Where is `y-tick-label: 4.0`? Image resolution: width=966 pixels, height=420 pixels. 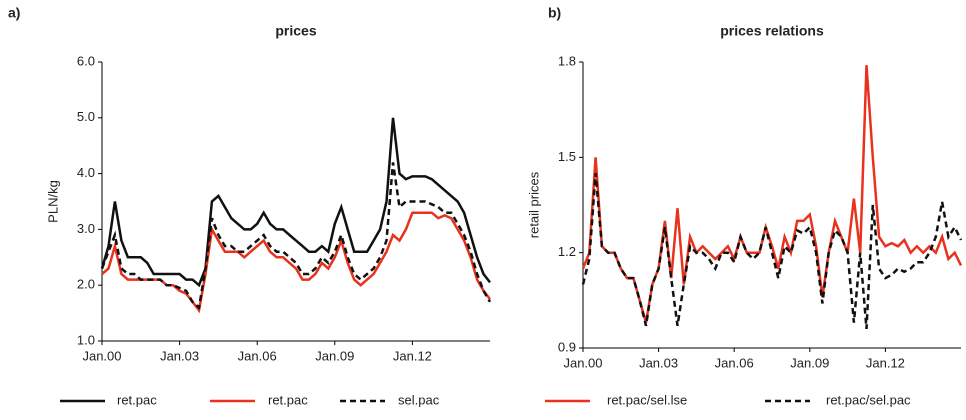
y-tick-label: 4.0 is located at coordinates (86, 172).